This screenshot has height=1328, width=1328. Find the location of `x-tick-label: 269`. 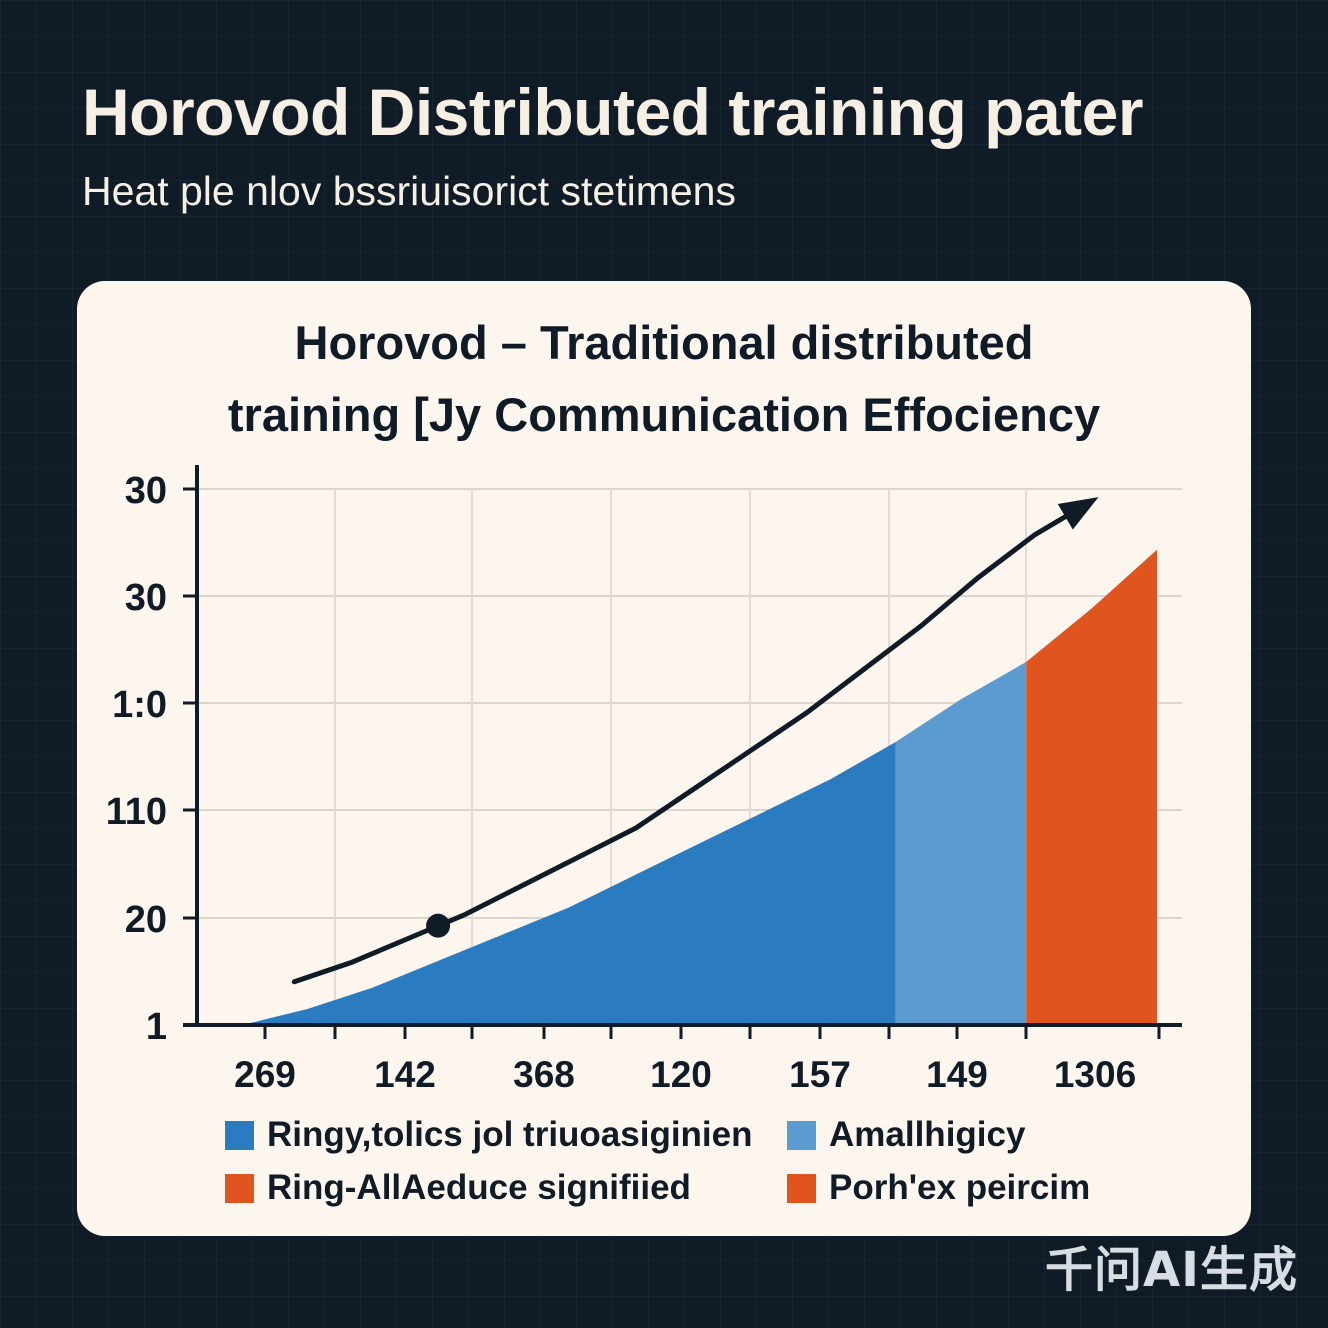

x-tick-label: 269 is located at coordinates (265, 1074).